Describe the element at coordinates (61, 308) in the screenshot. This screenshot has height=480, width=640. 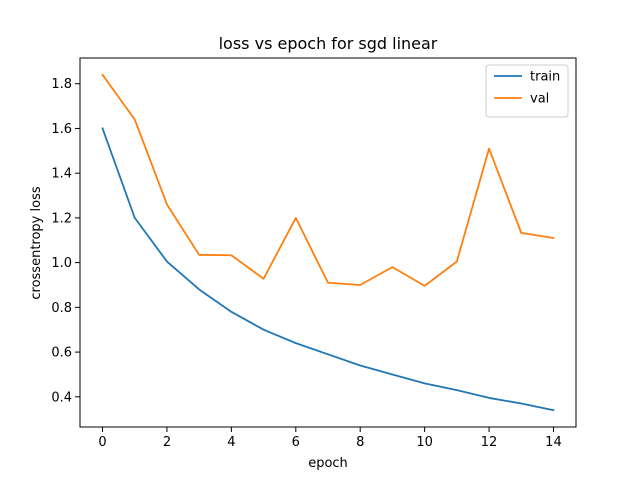
I see `y-tick-label: 0.8` at that location.